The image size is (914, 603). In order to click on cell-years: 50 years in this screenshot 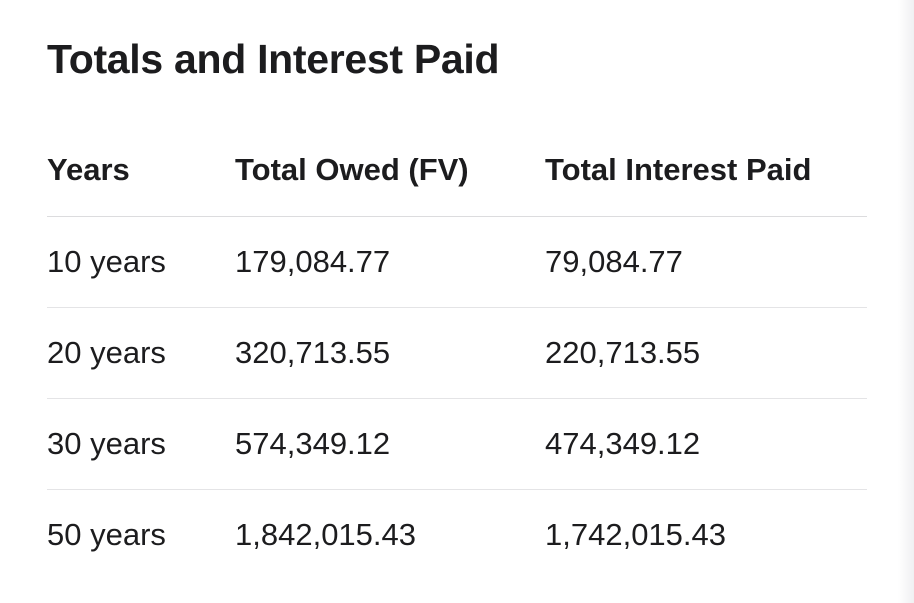, I will do `click(106, 534)`.